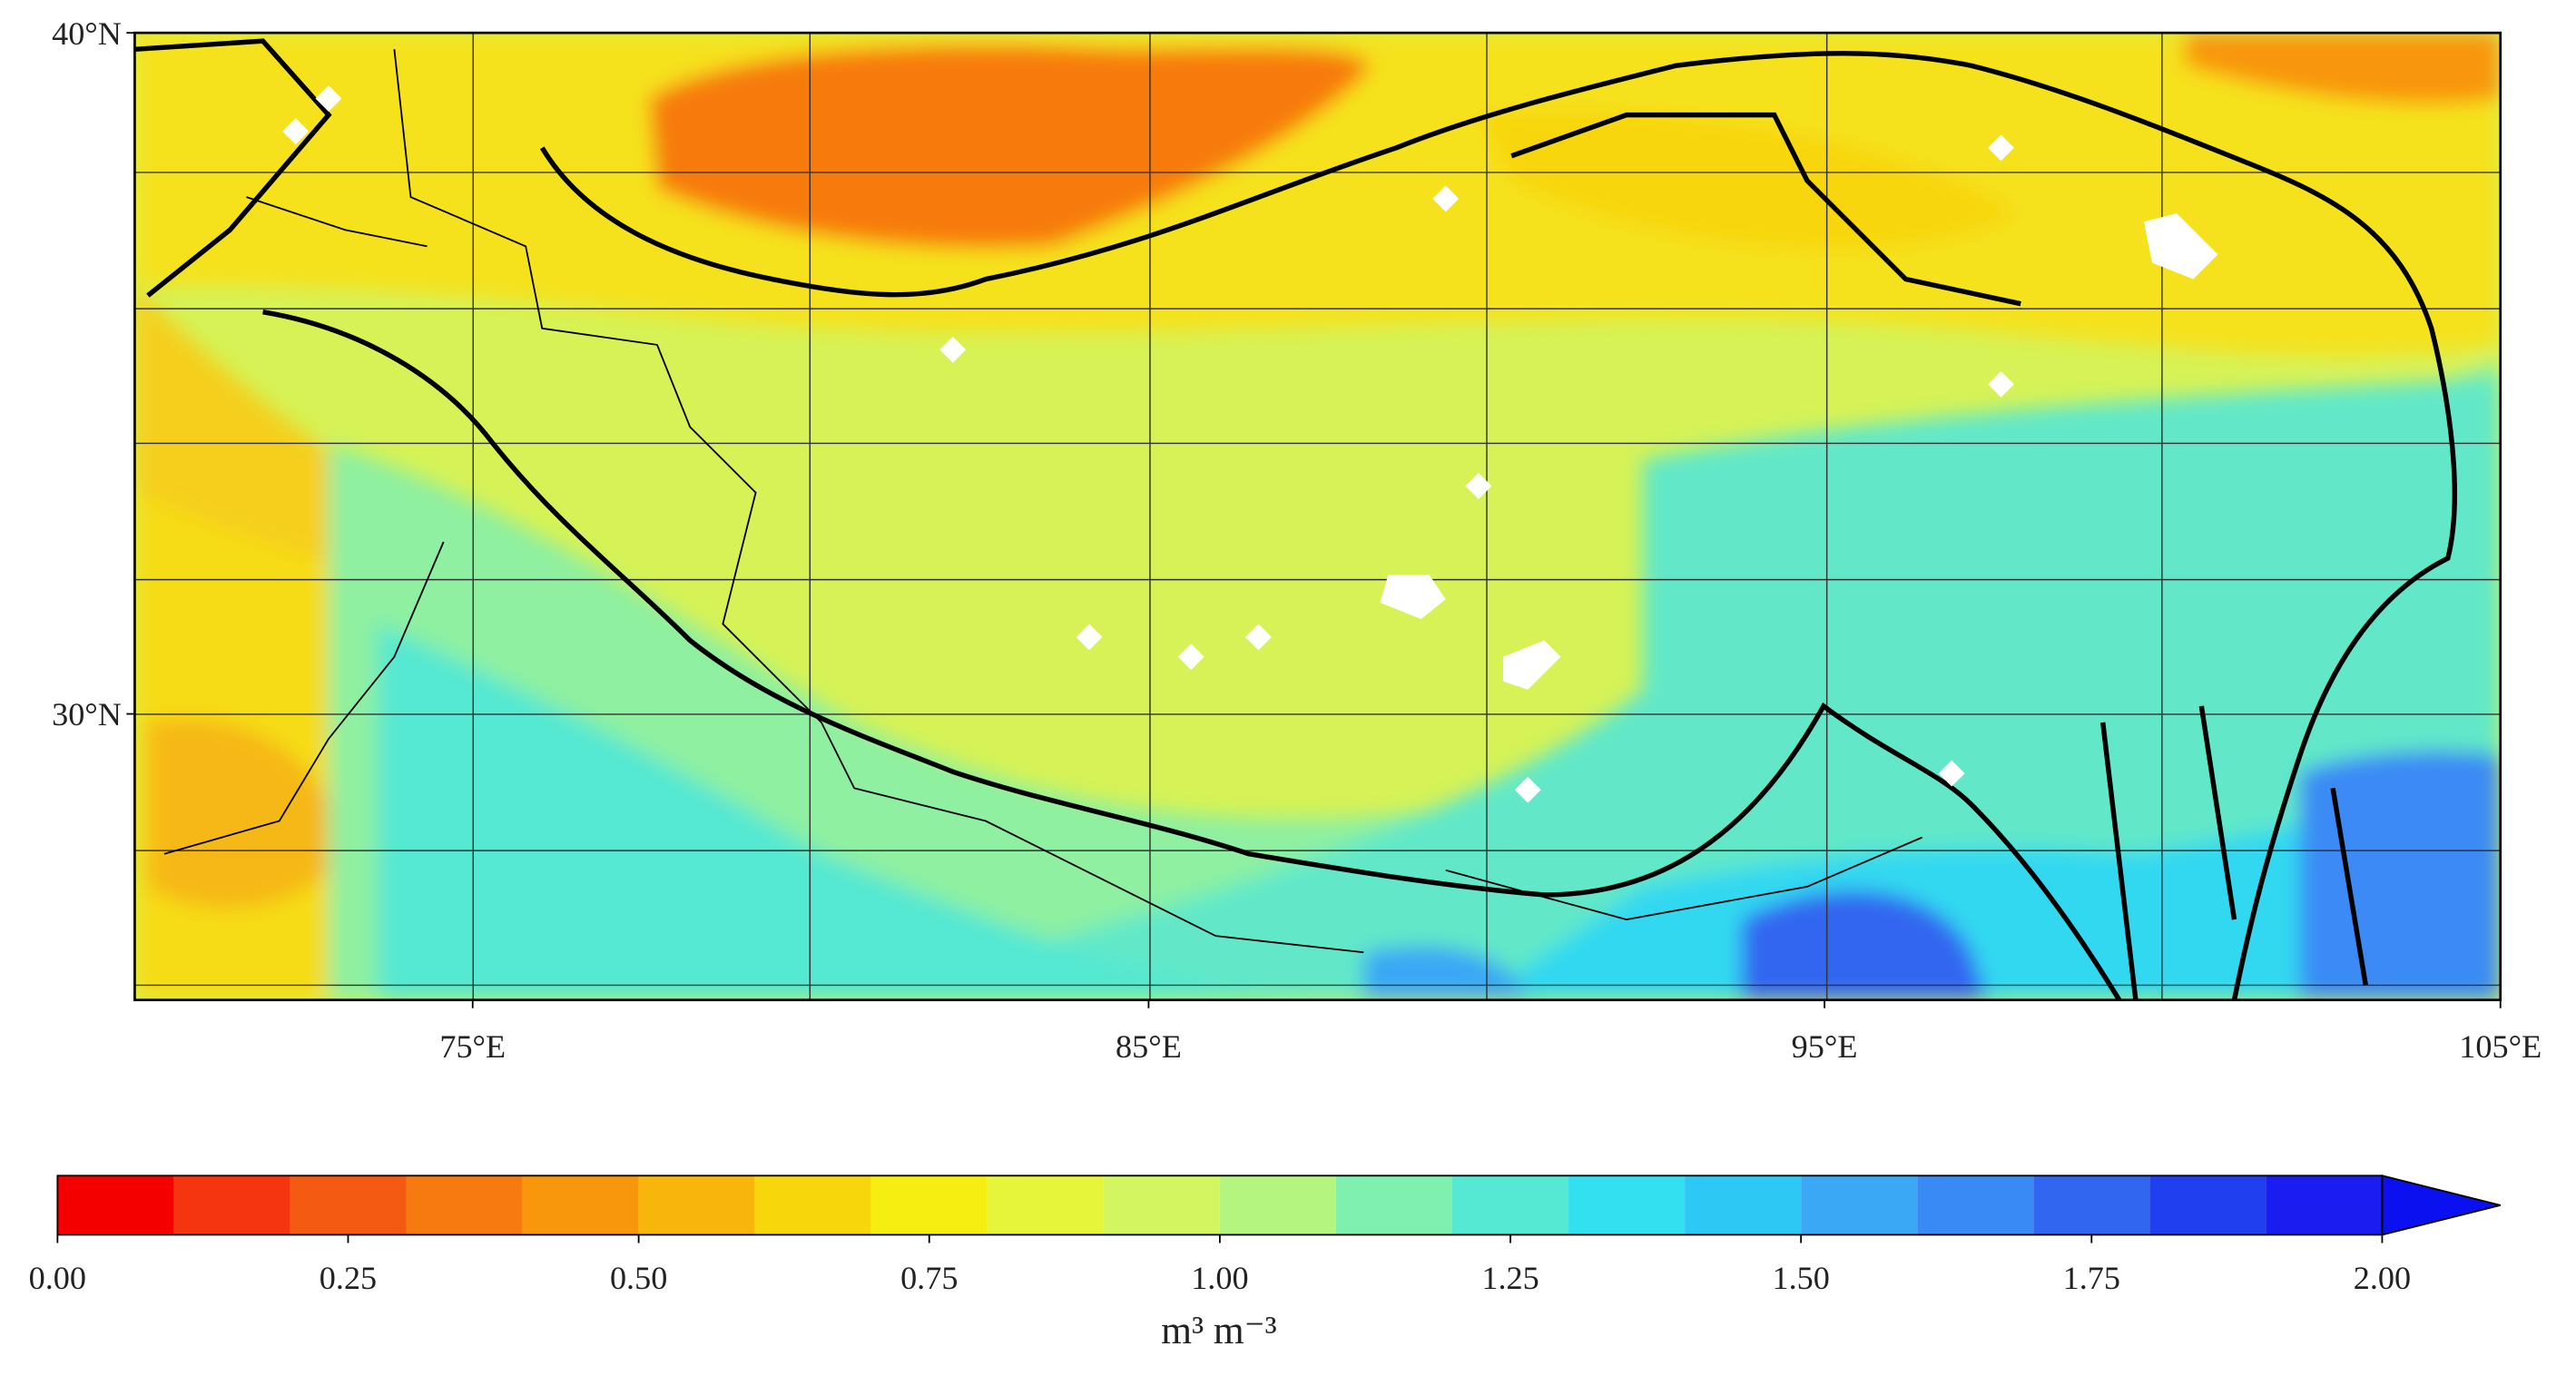  I want to click on colorbar-tick-label: 1.50, so click(1800, 1278).